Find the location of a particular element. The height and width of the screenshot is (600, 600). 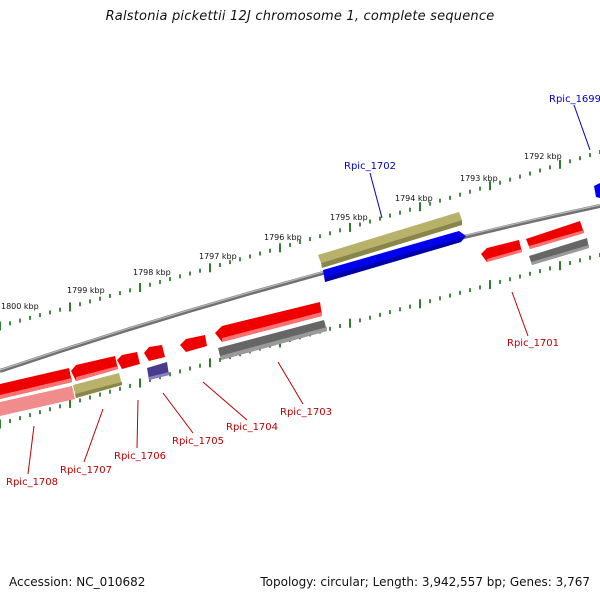

gene-label-rpic-1703: Rpic_1703 is located at coordinates (306, 412).